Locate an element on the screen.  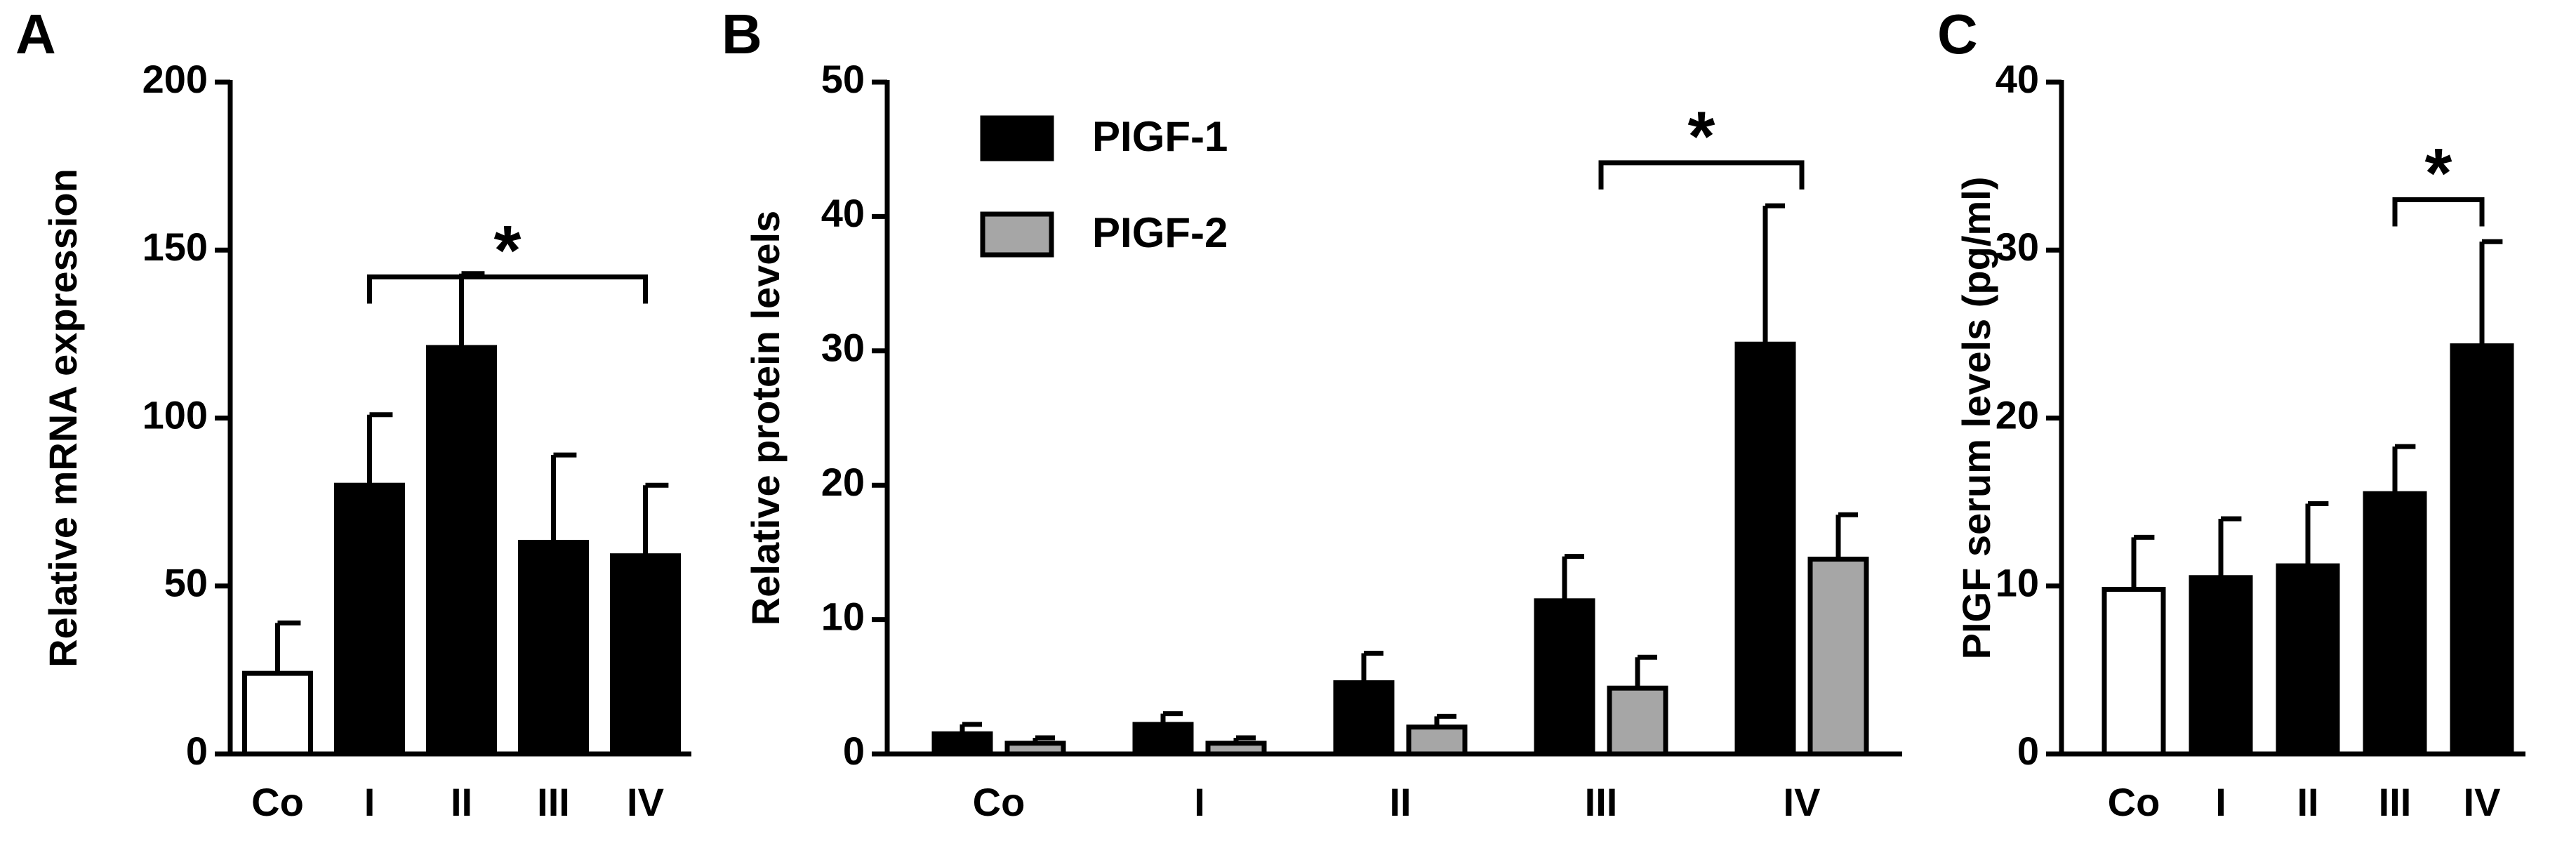
legend-label: PIGF-2 is located at coordinates (1160, 233).